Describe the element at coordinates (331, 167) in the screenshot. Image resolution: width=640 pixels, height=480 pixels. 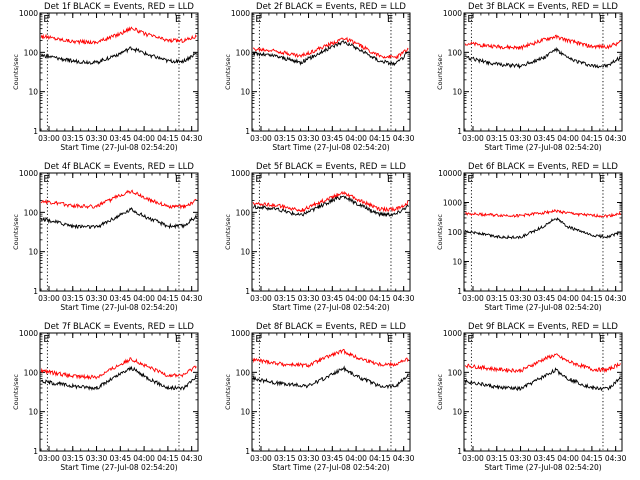
I see `chart-title: Det 5f BLACK = Events, RED = LLD` at that location.